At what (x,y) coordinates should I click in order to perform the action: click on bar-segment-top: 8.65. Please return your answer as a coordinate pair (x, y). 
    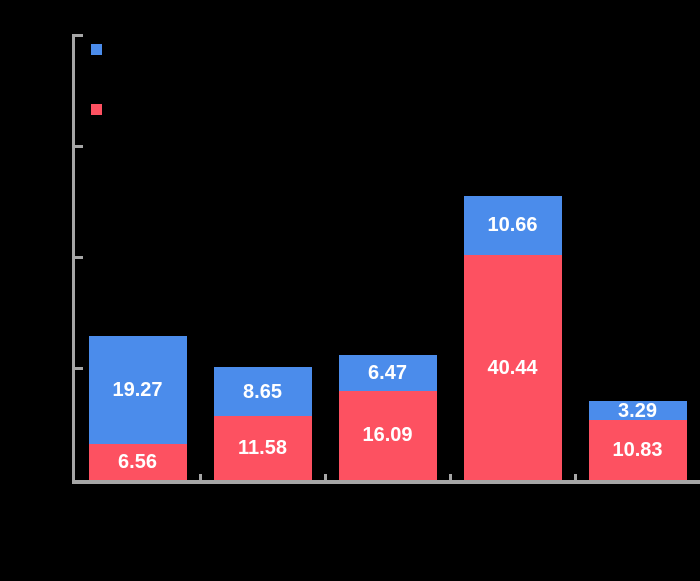
    Looking at the image, I should click on (262, 391).